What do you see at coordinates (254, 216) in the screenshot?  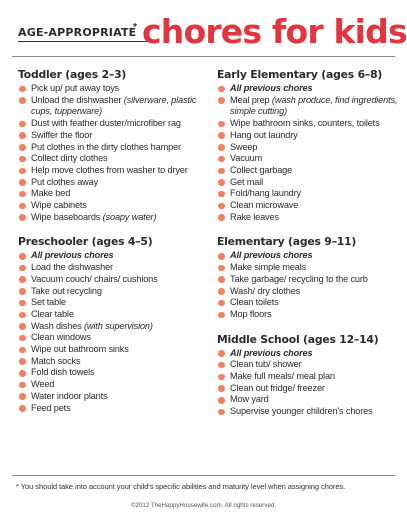 I see `chore-text: Rake leaves` at bounding box center [254, 216].